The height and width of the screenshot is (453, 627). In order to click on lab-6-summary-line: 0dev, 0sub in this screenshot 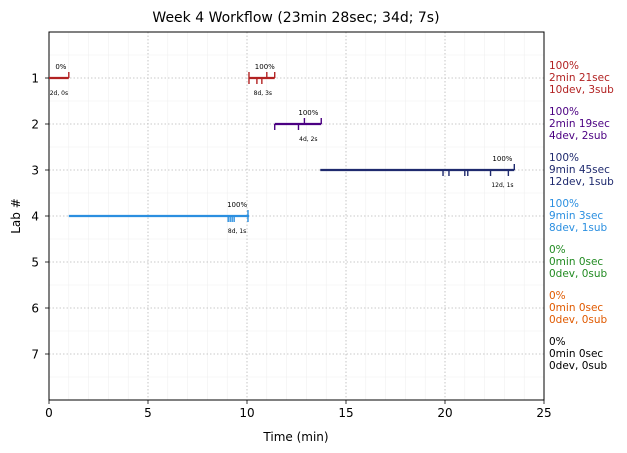, I will do `click(578, 320)`.